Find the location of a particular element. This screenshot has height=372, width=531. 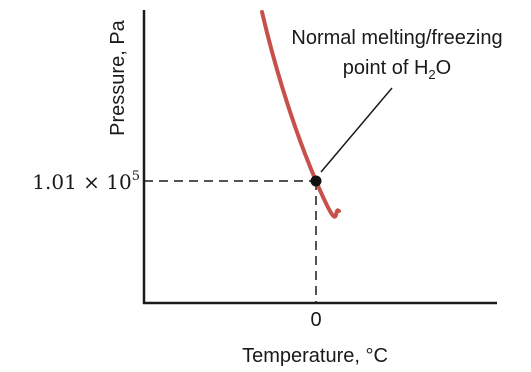

x-tick-label: 0 is located at coordinates (315, 320).